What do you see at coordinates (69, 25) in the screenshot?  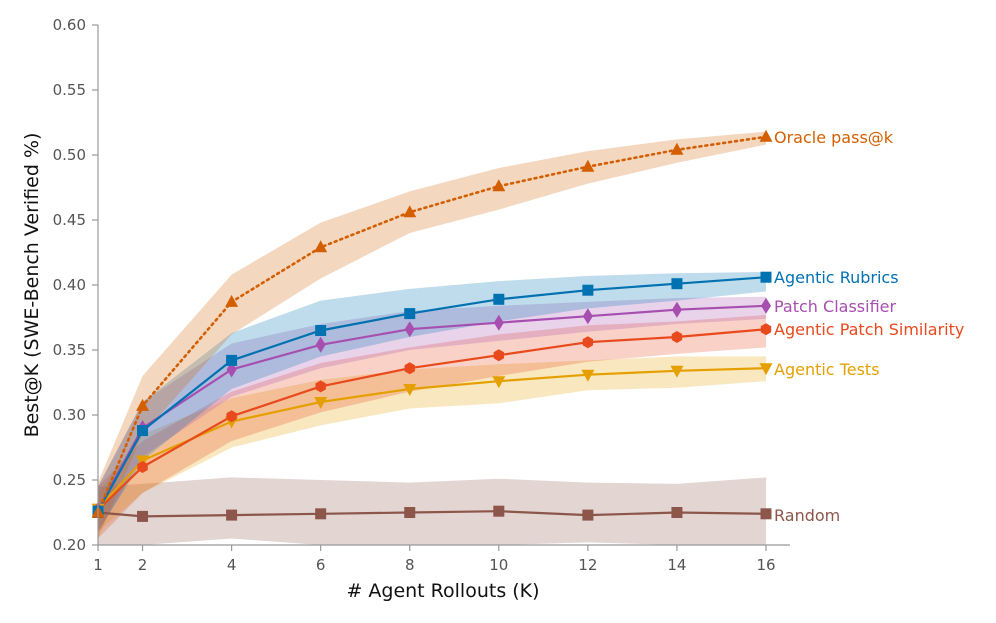 I see `y-tick-label: 0.60` at bounding box center [69, 25].